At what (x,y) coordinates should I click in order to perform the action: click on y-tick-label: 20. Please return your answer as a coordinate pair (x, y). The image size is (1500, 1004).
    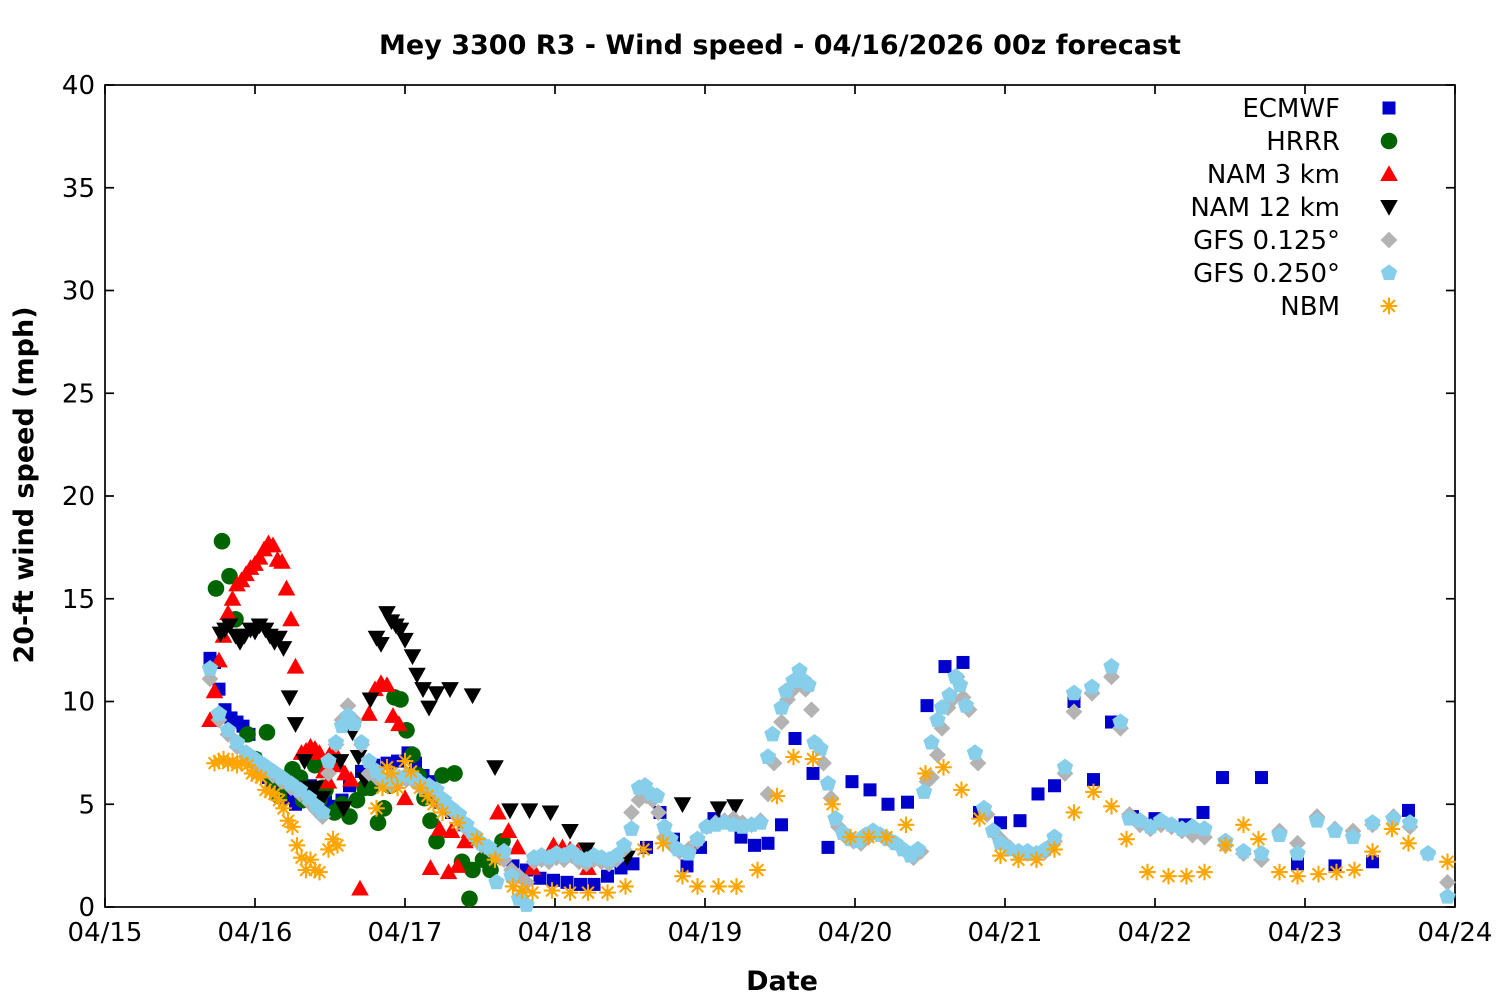
    Looking at the image, I should click on (78, 497).